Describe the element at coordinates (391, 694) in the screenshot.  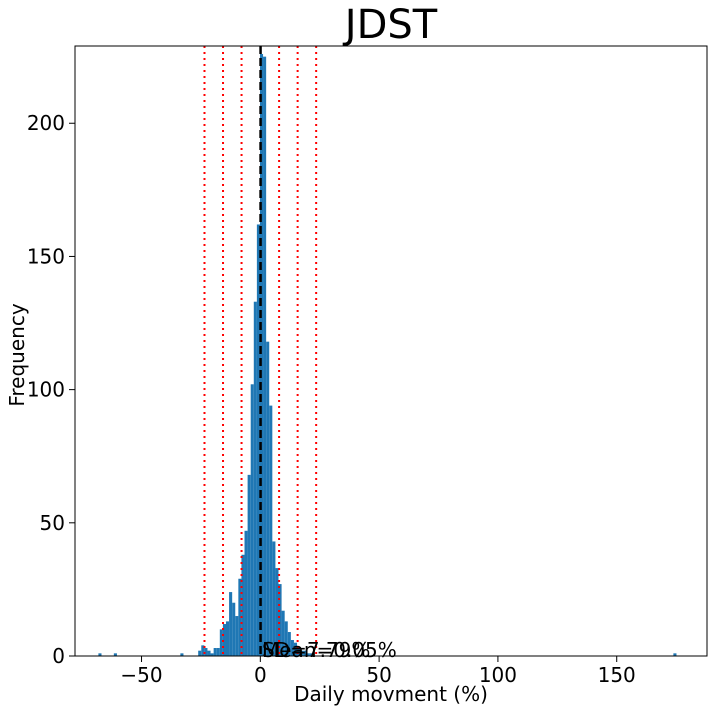
I see `x-axis-label: Daily movment (%)` at that location.